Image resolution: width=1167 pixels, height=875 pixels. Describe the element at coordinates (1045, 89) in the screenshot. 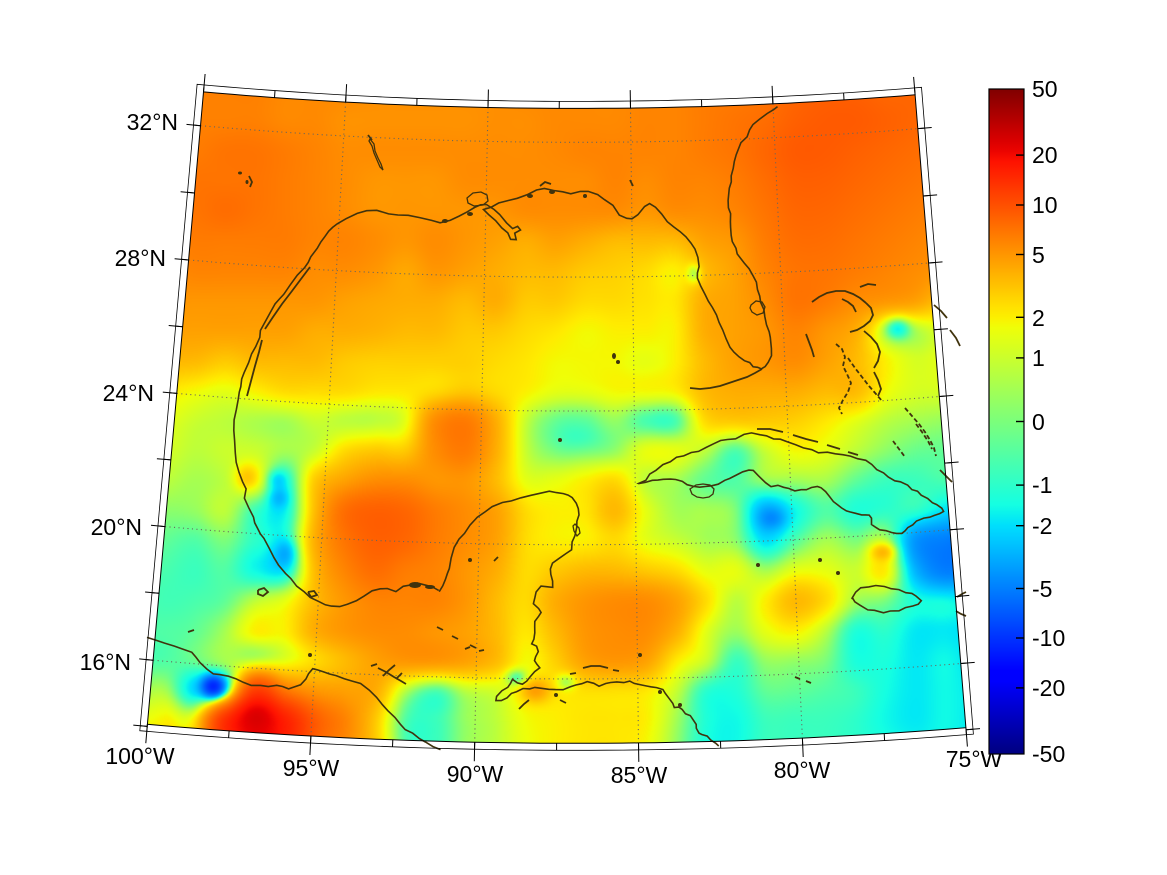

I see `svg-text: 50` at that location.